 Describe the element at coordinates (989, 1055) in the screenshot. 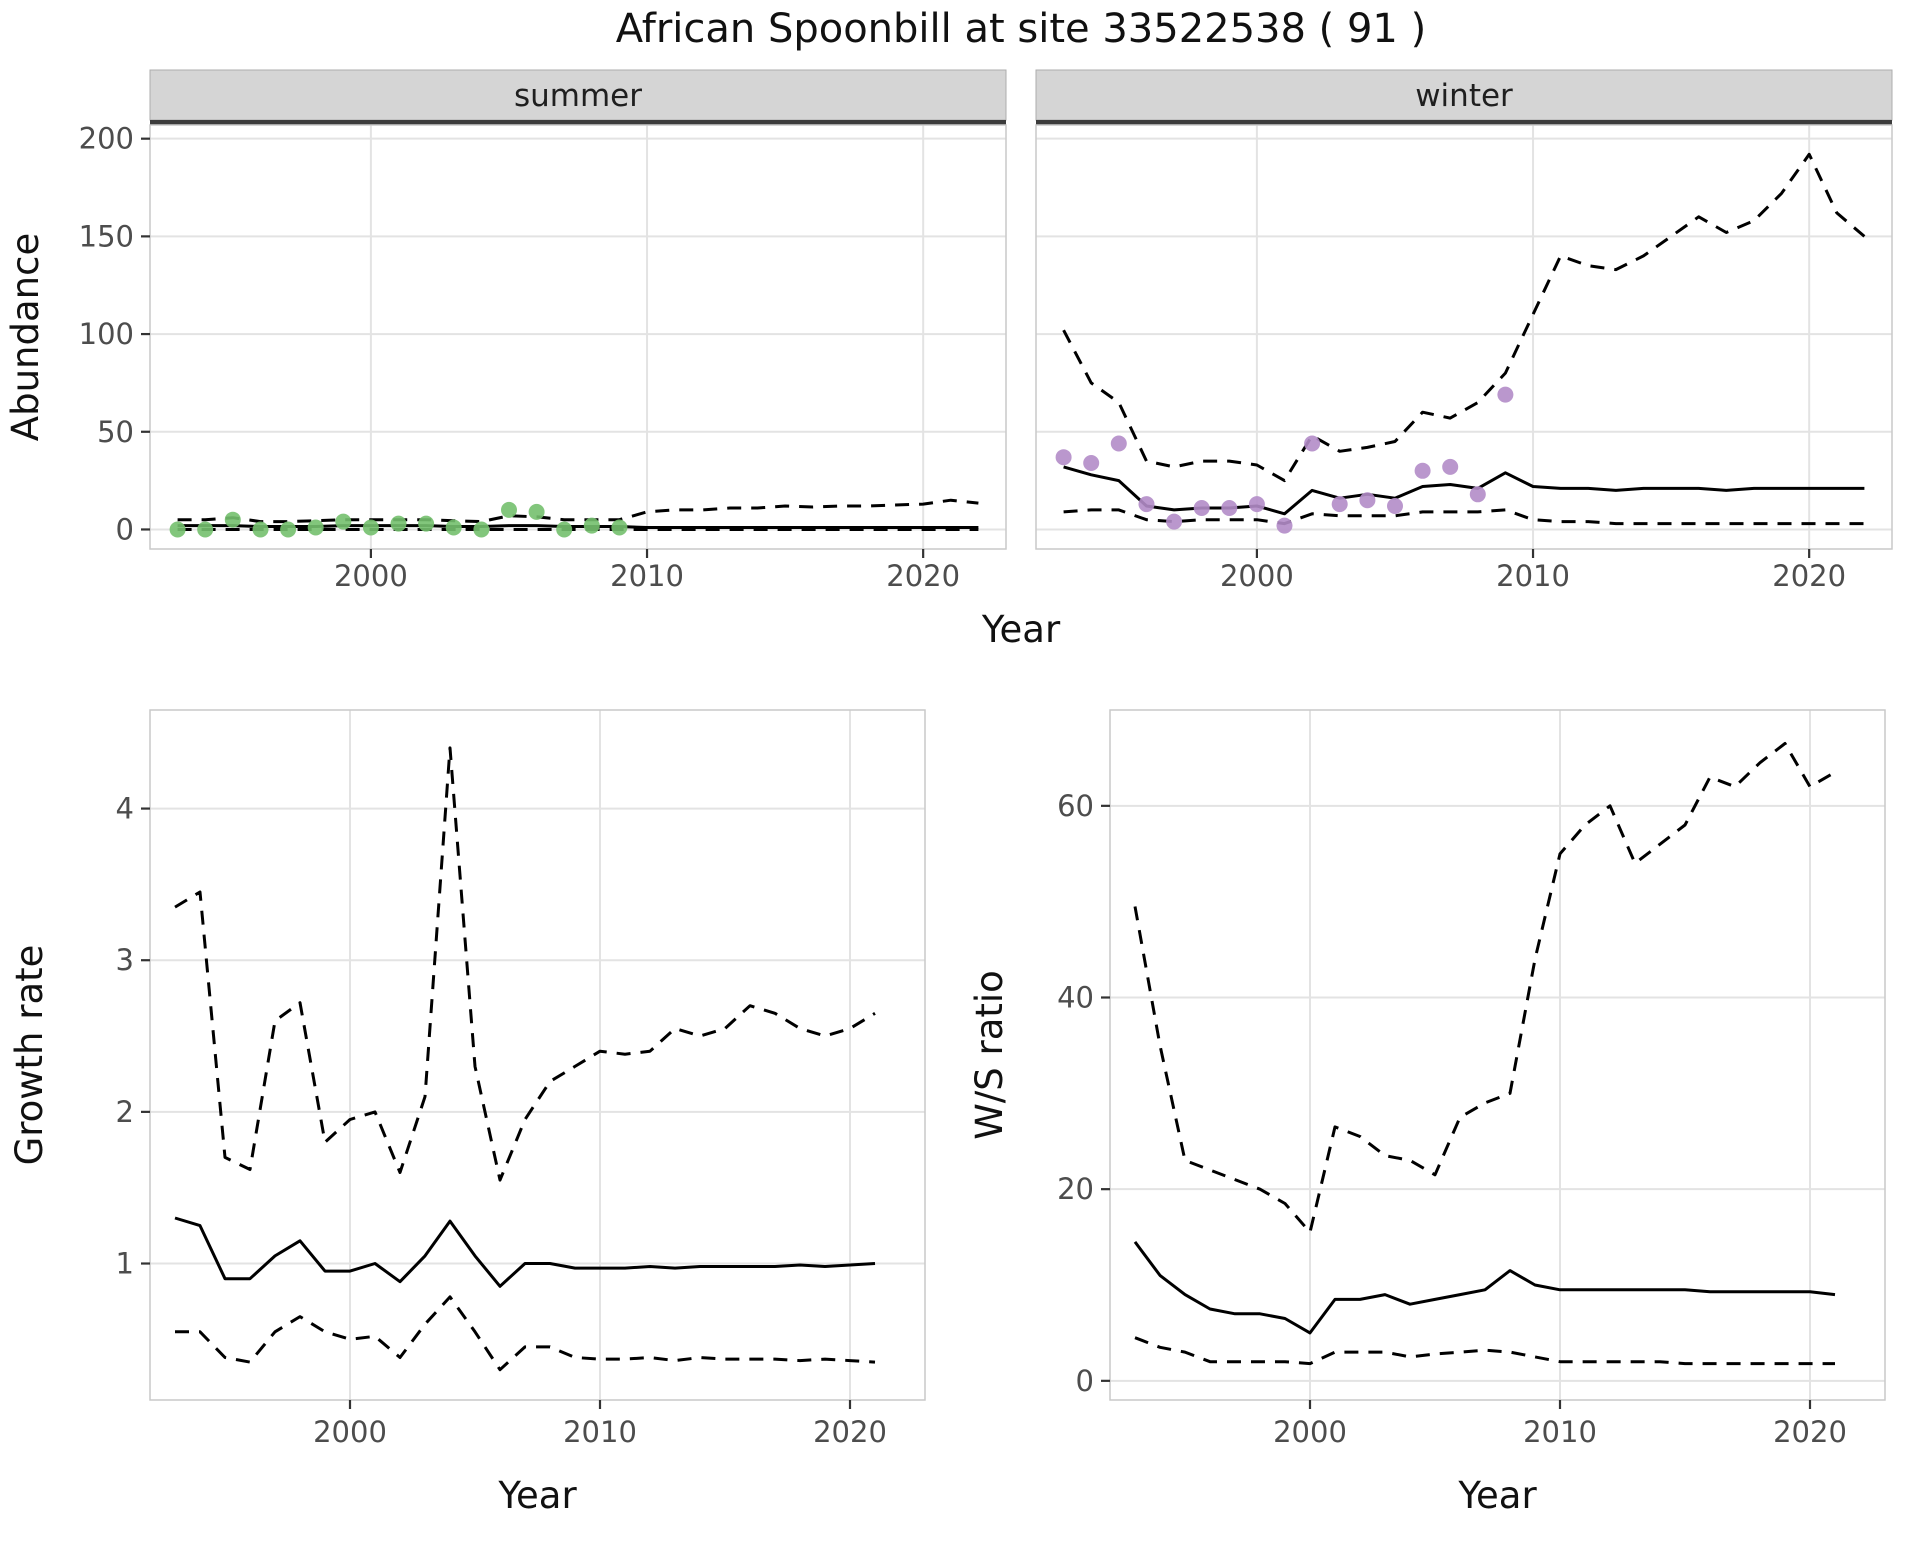

I see `y-axis-title: W/S ratio` at that location.